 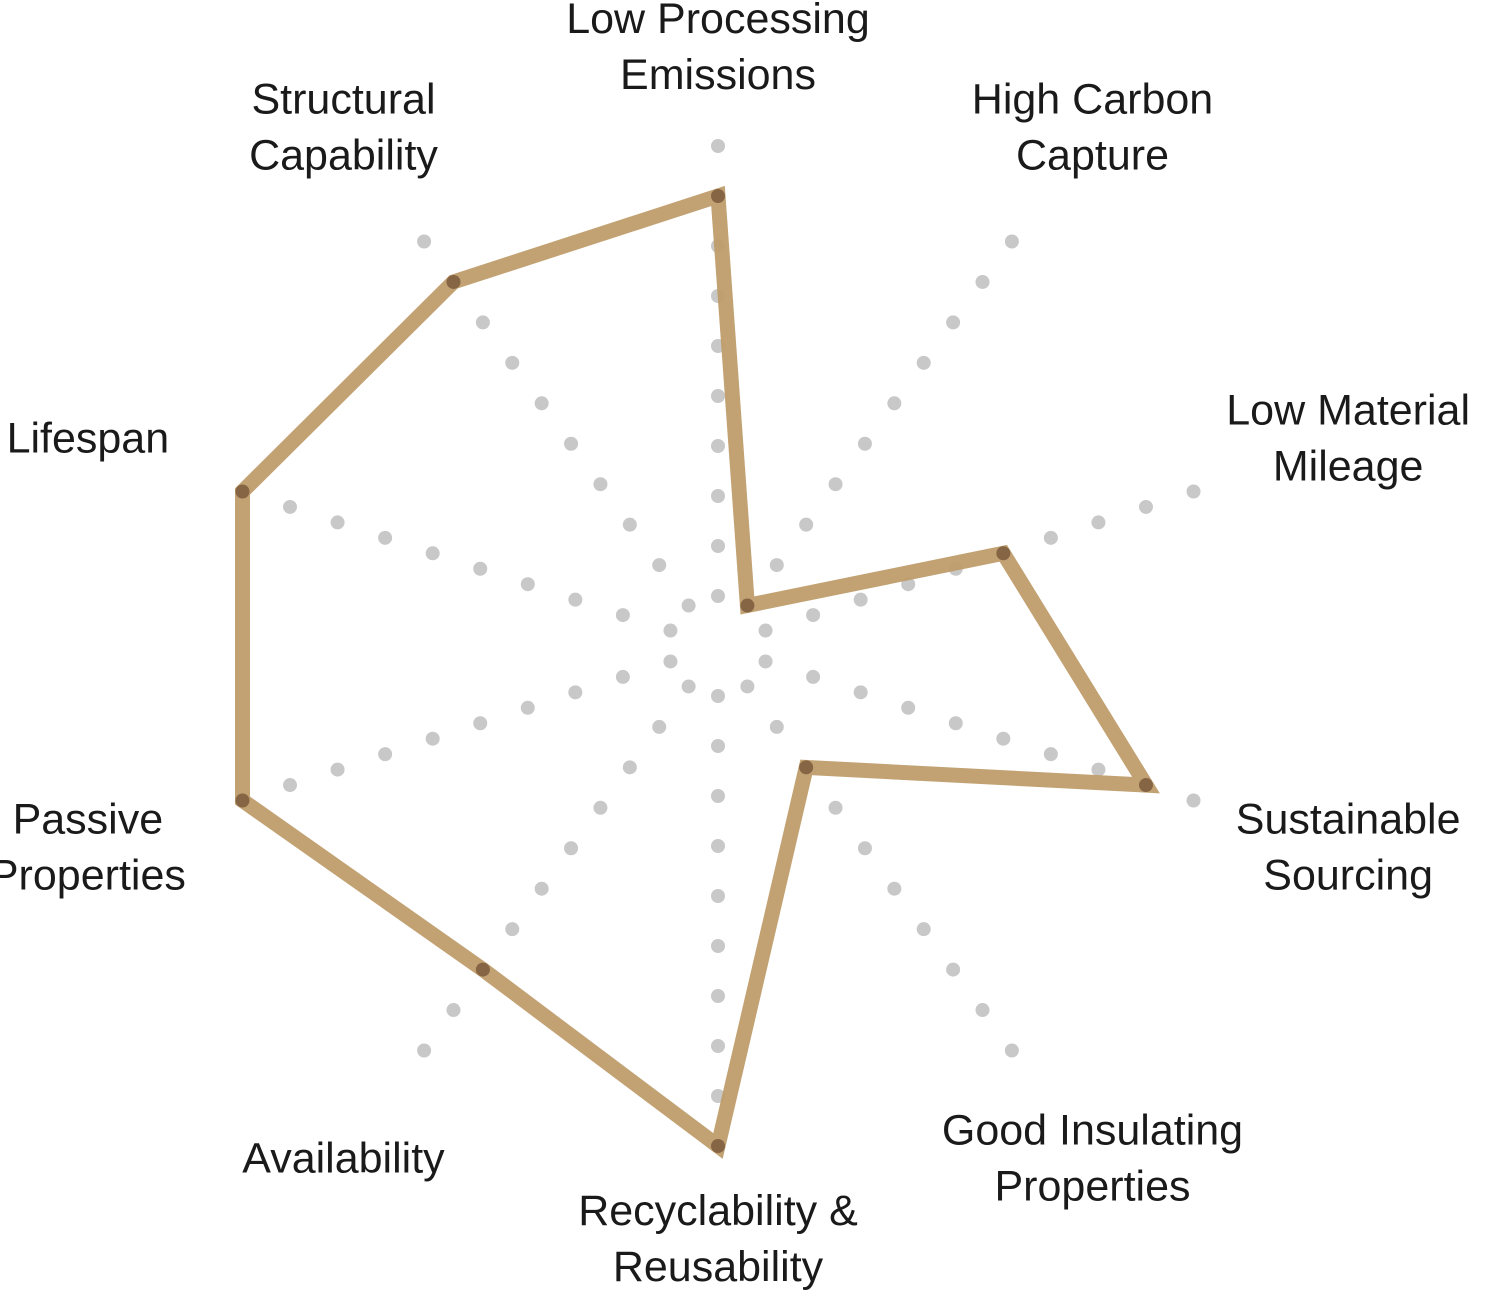 What do you see at coordinates (1348, 439) in the screenshot?
I see `axis-label: Low Material Mileage` at bounding box center [1348, 439].